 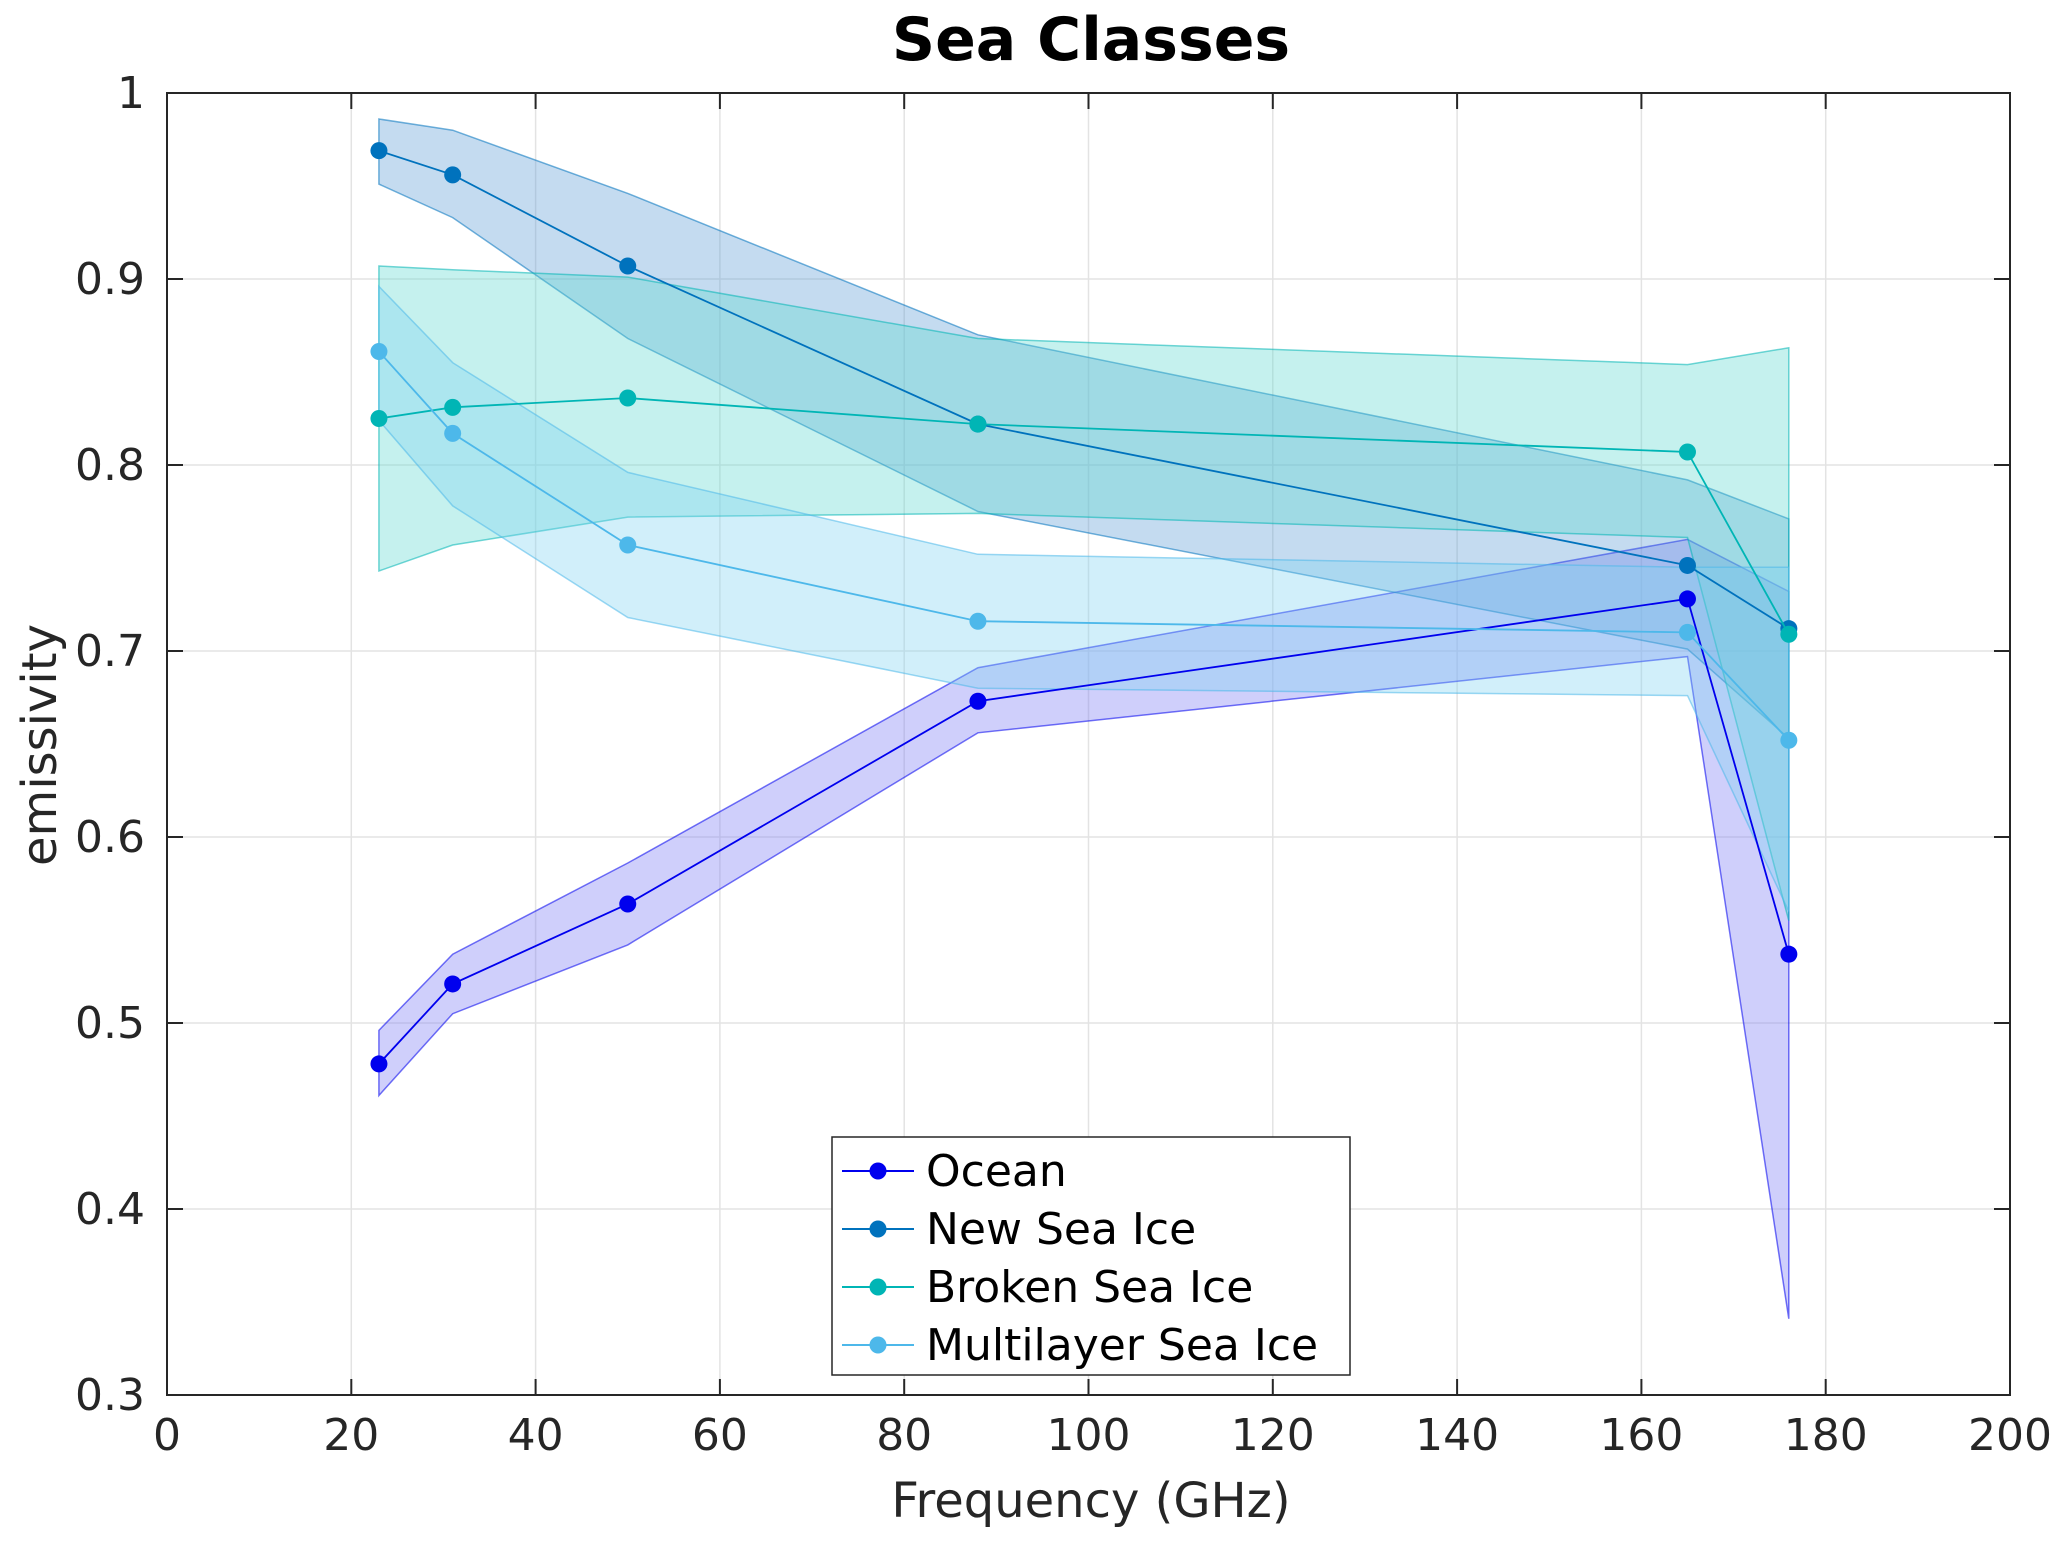 What do you see at coordinates (1061, 1229) in the screenshot?
I see `legend-label-1: New Sea Ice` at bounding box center [1061, 1229].